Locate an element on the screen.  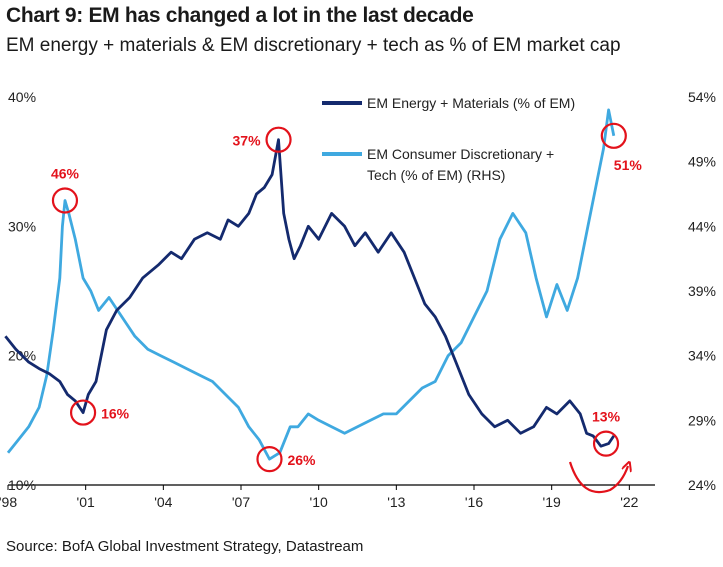
annotation-label: 51% is located at coordinates (628, 165).